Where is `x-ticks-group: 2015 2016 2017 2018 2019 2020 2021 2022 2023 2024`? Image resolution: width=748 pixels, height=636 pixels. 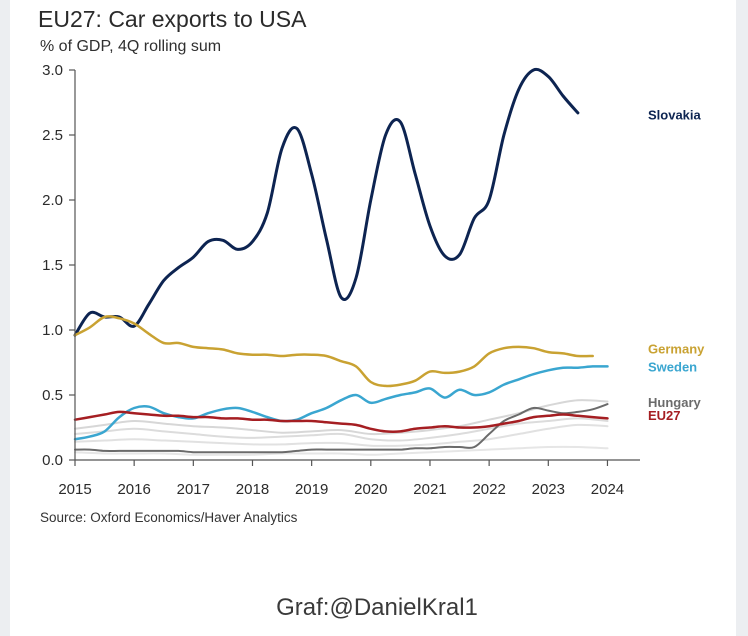
x-ticks-group: 2015 2016 2017 2018 2019 2020 2021 2022 2023 2024 is located at coordinates (341, 479).